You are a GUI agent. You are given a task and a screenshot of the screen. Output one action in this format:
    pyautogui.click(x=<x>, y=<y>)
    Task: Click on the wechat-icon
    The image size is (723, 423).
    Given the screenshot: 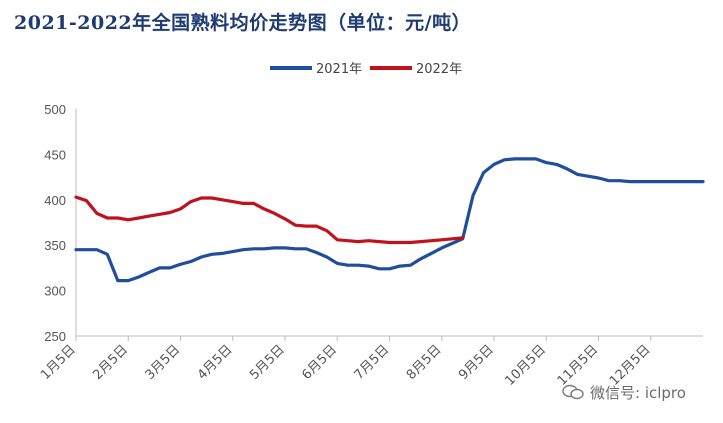 What is the action you would take?
    pyautogui.click(x=573, y=392)
    